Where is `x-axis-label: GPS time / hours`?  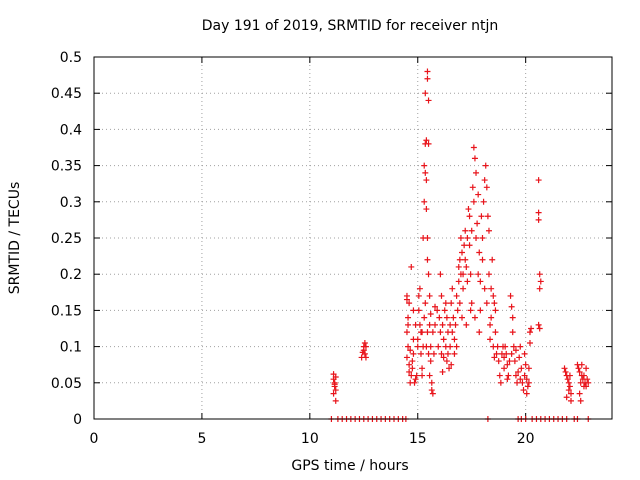
x-axis-label: GPS time / hours is located at coordinates (349, 466).